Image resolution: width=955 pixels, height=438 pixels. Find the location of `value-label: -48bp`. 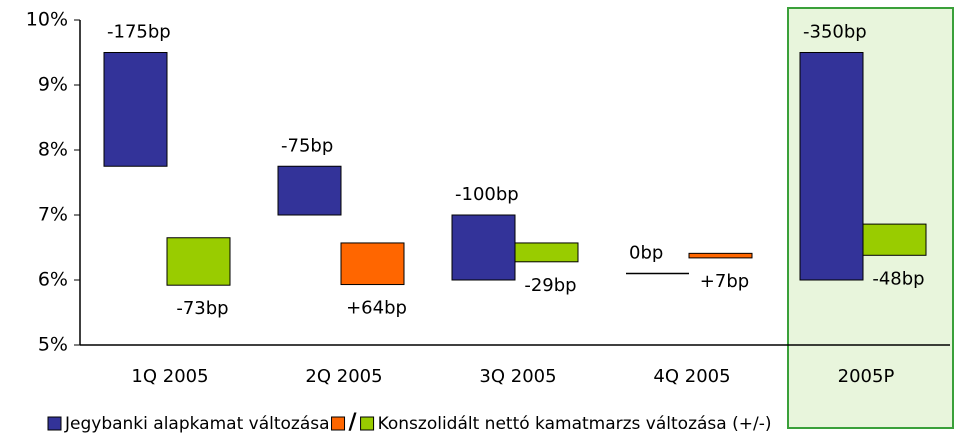

value-label: -48bp is located at coordinates (898, 278).